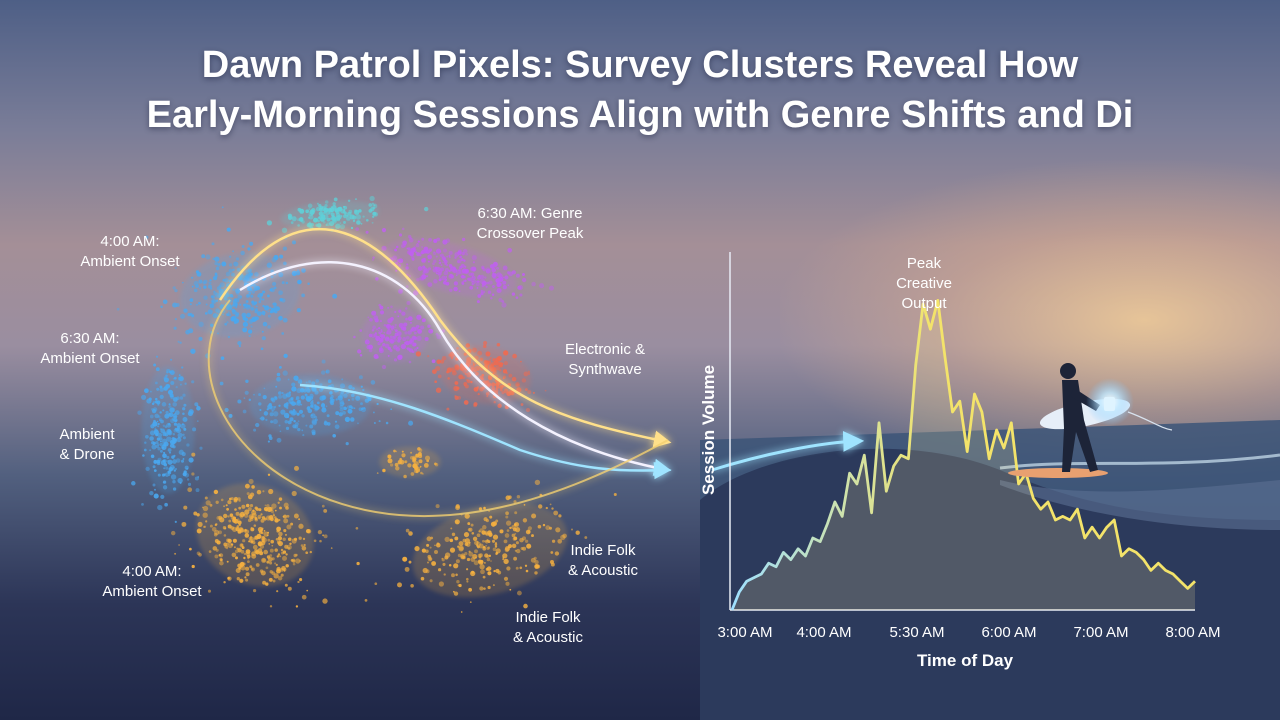  I want to click on flow-arrow-to-chart, so click(788, 451).